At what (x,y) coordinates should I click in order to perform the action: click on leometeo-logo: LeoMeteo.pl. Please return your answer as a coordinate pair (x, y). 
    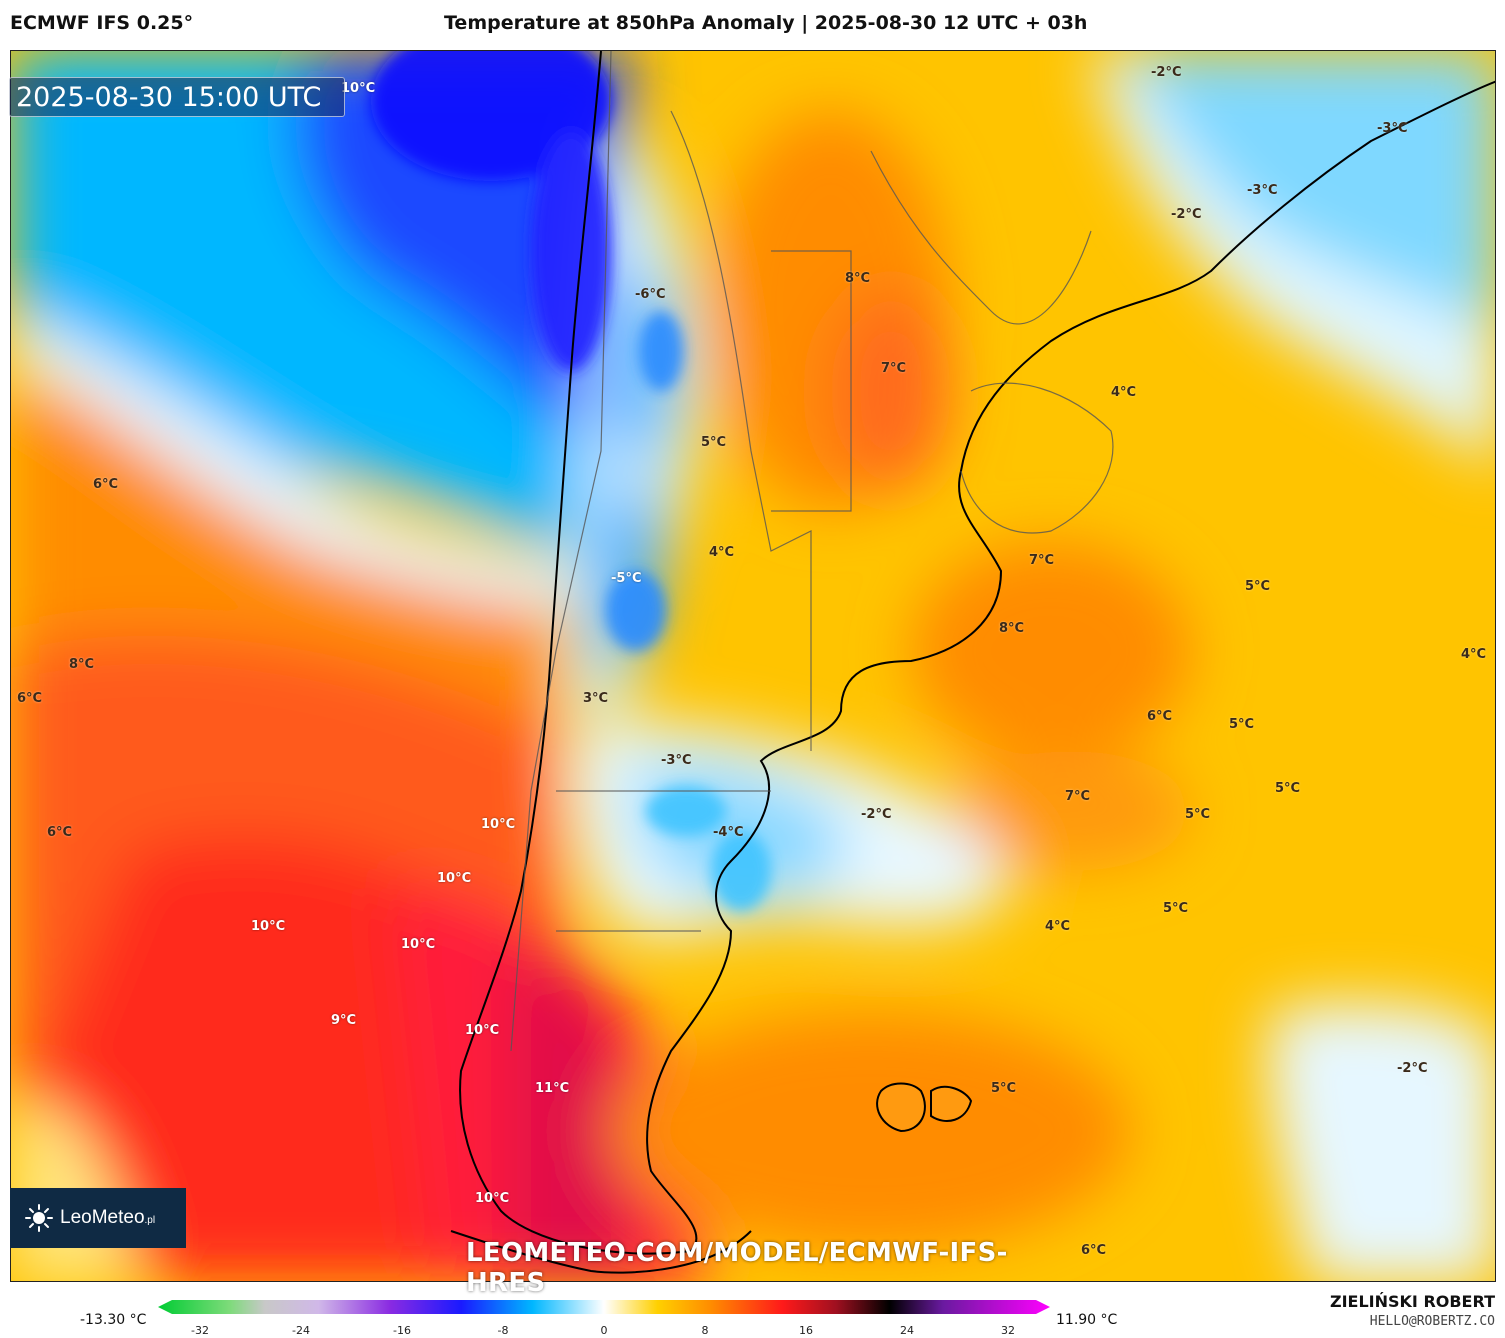
    Looking at the image, I should click on (98, 1218).